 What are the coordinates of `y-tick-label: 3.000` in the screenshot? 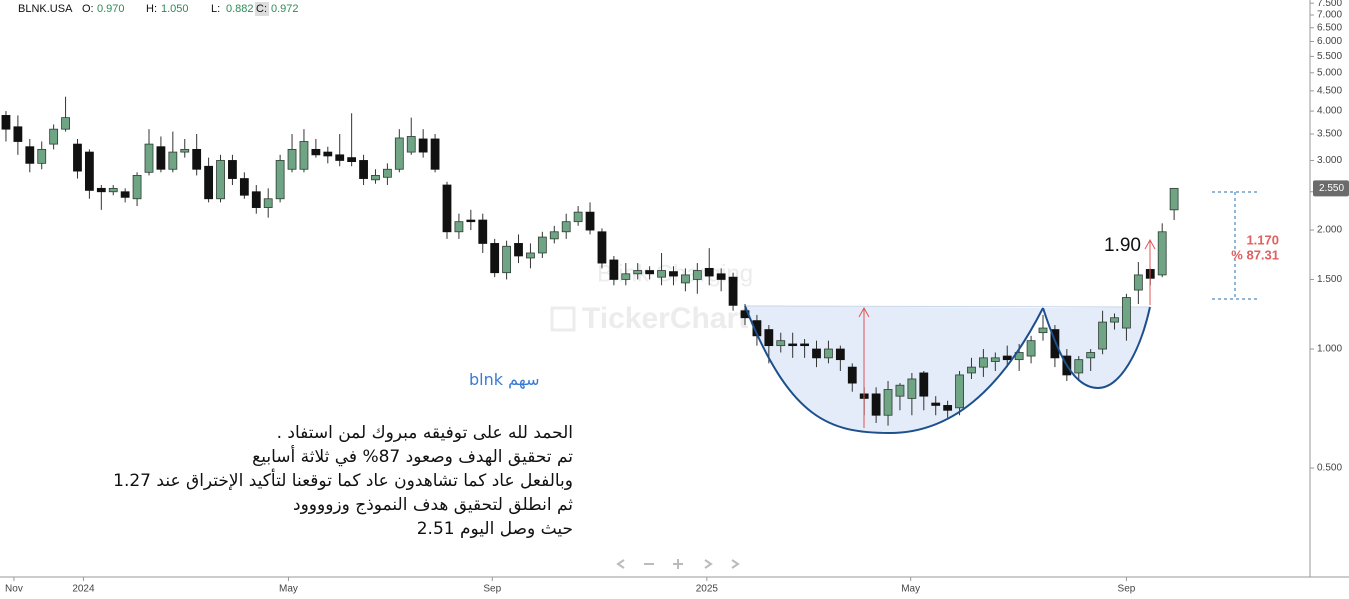 It's located at (1329, 160).